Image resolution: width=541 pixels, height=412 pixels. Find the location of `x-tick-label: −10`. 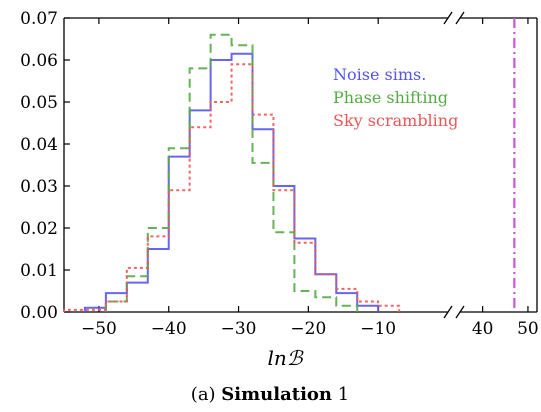

x-tick-label: −10 is located at coordinates (378, 329).